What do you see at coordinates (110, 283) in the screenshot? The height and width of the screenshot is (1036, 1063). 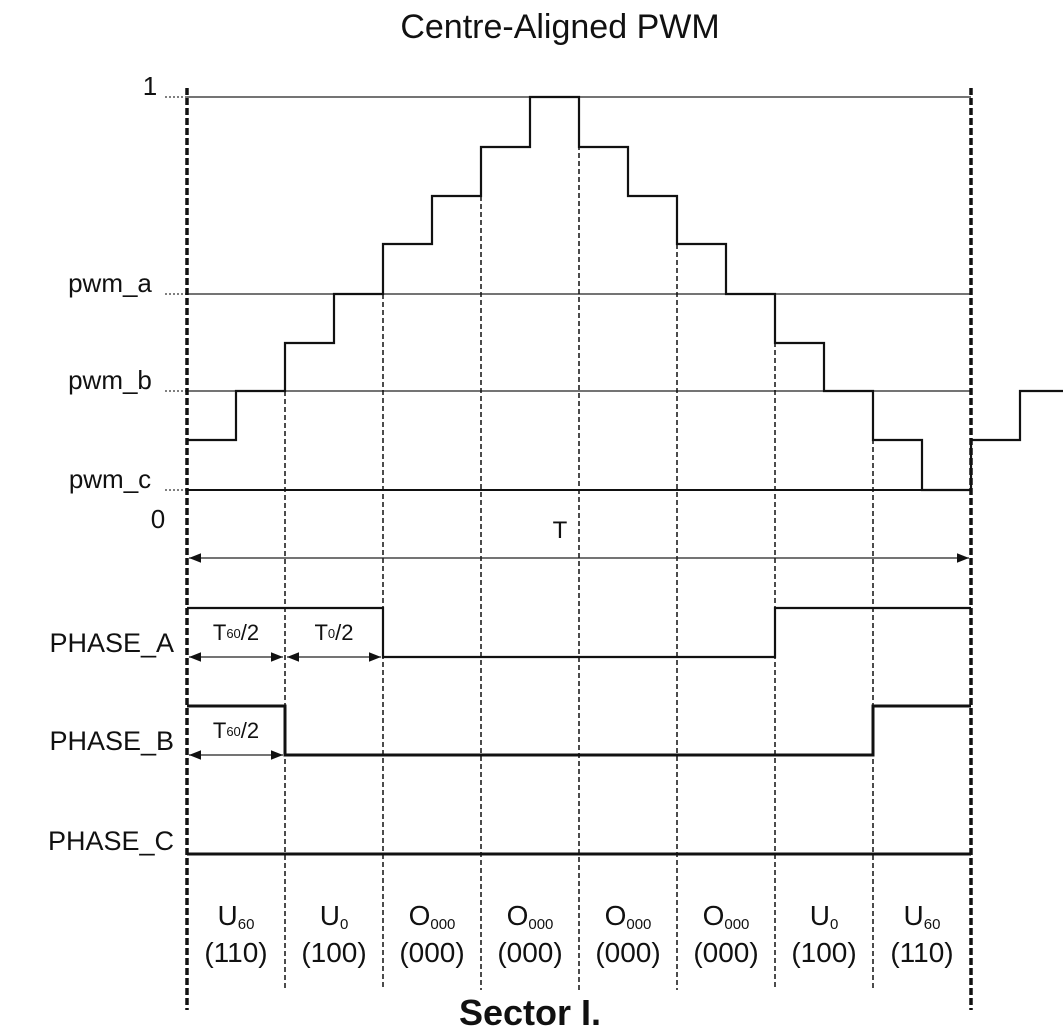 I see `level-label: pwm_a` at bounding box center [110, 283].